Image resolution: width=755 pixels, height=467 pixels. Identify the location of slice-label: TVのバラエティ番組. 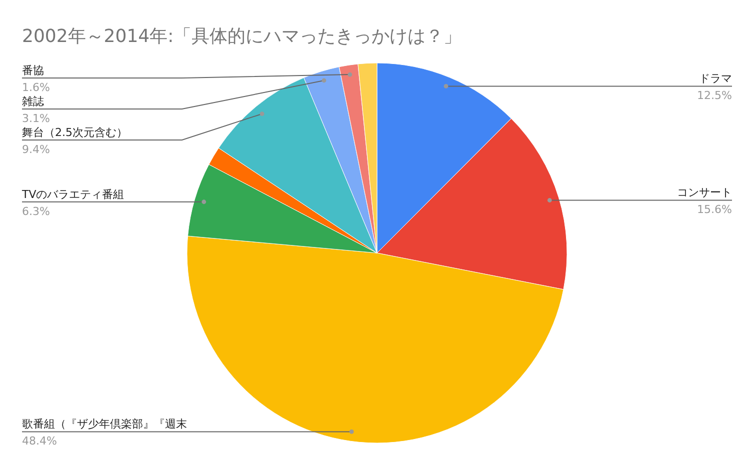
(72, 194).